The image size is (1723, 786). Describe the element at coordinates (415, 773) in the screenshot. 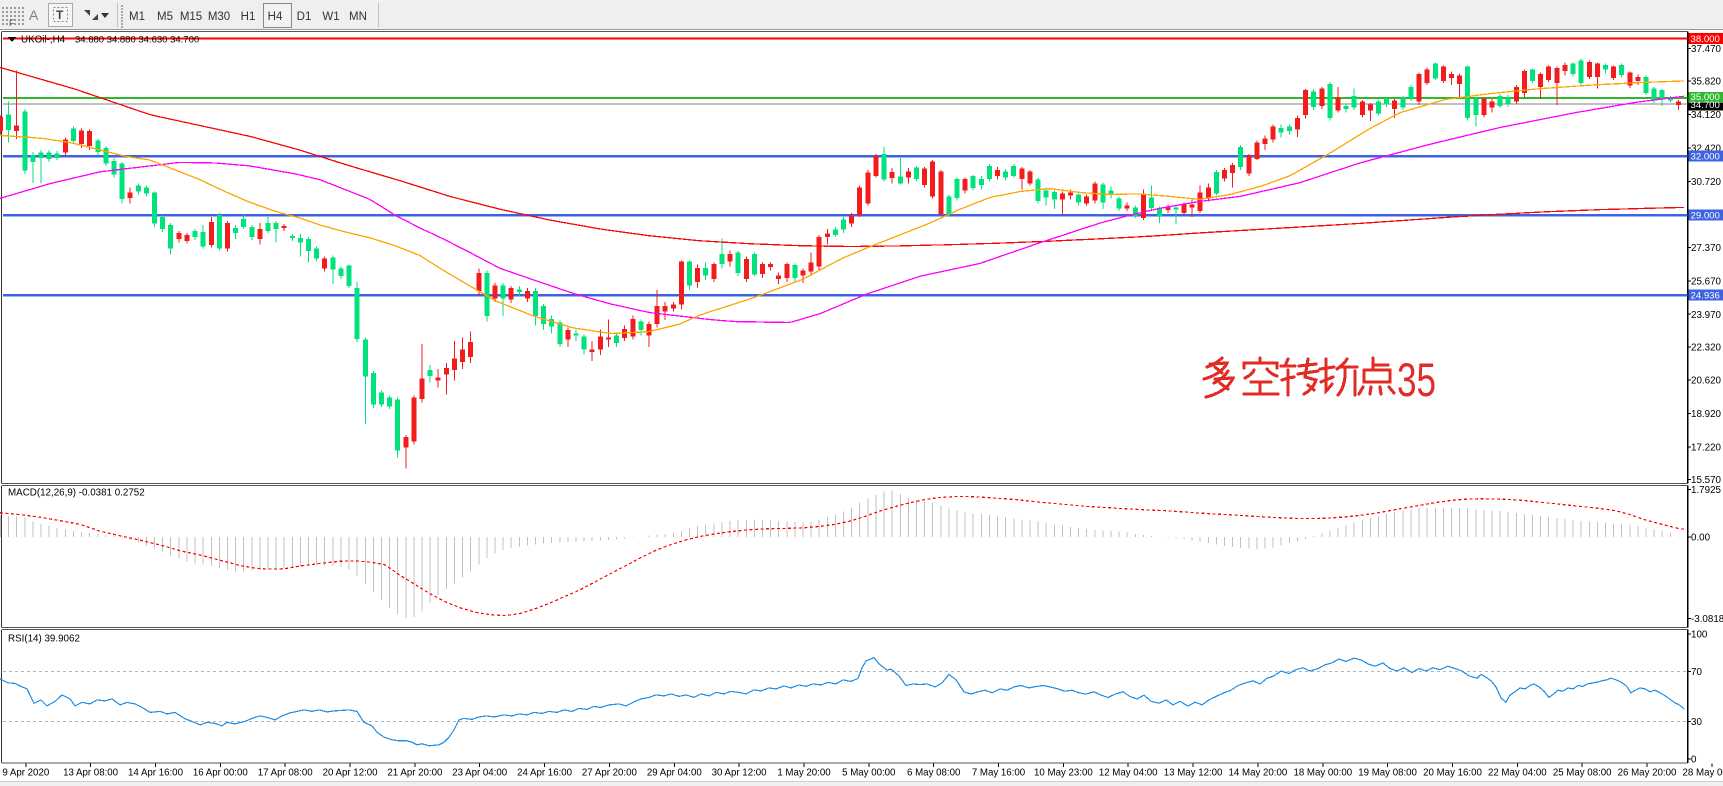

I see `svg-text: 21 Apr 20:00` at that location.